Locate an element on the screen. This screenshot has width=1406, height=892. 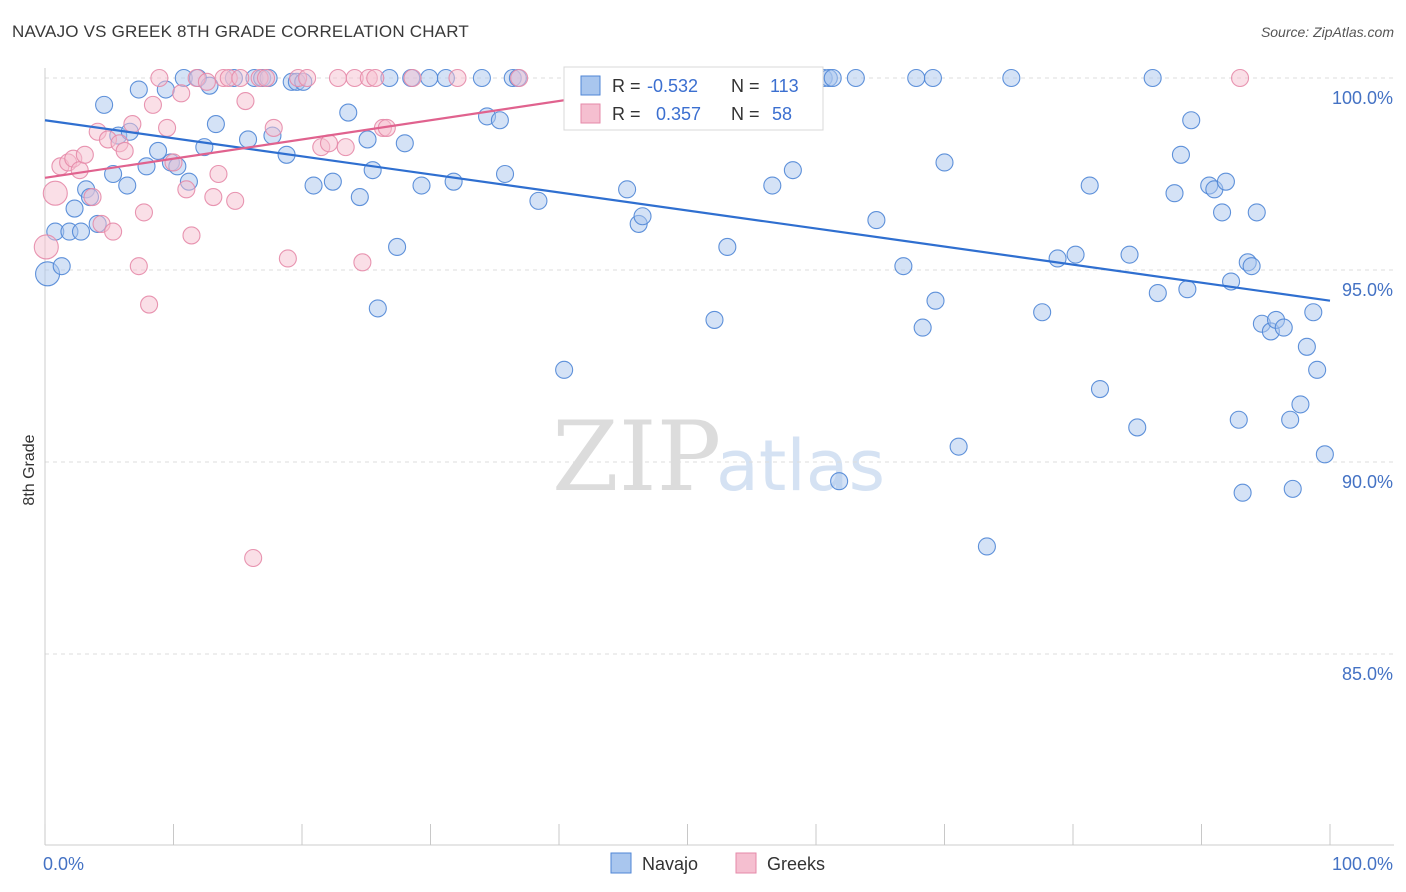
y-tick-label-3: 85.0% is located at coordinates (1367, 674).